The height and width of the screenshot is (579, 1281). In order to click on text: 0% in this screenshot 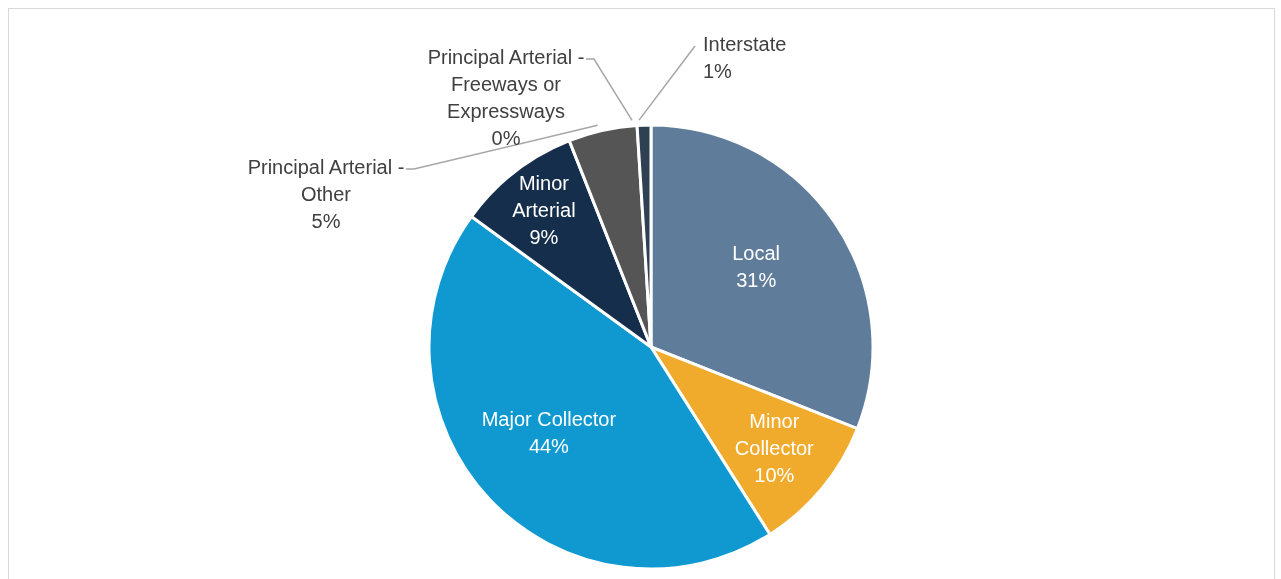, I will do `click(506, 138)`.